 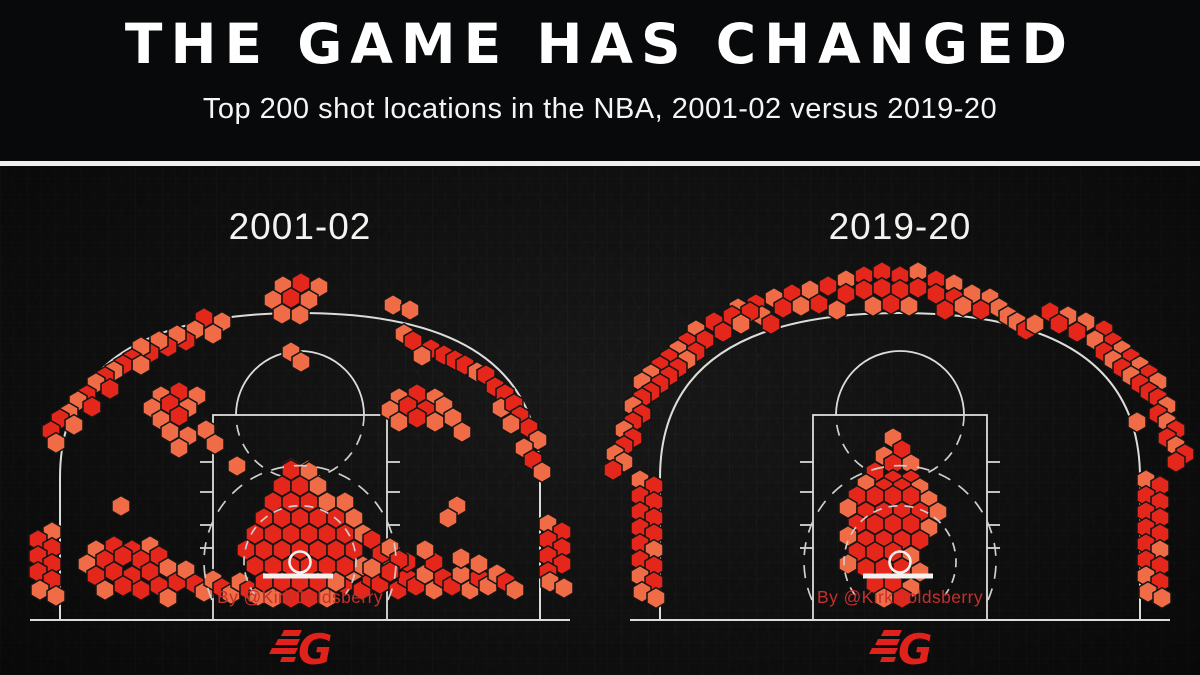 What do you see at coordinates (600, 44) in the screenshot?
I see `page-title: THE GAME HAS CHANGED` at bounding box center [600, 44].